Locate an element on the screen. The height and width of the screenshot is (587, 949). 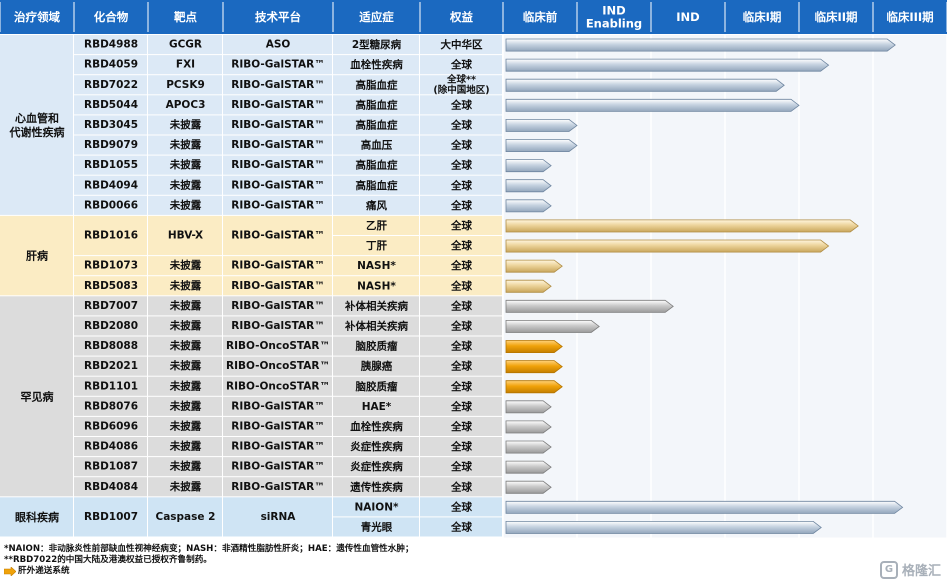
legend-label: 肝外递送系统 is located at coordinates (44, 571).